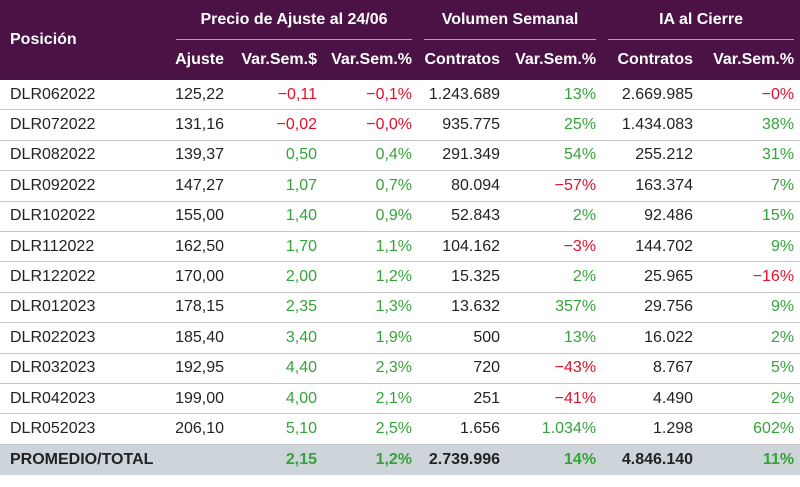 The width and height of the screenshot is (800, 487). I want to click on cell-volume-var-pct: −3%, so click(554, 247).